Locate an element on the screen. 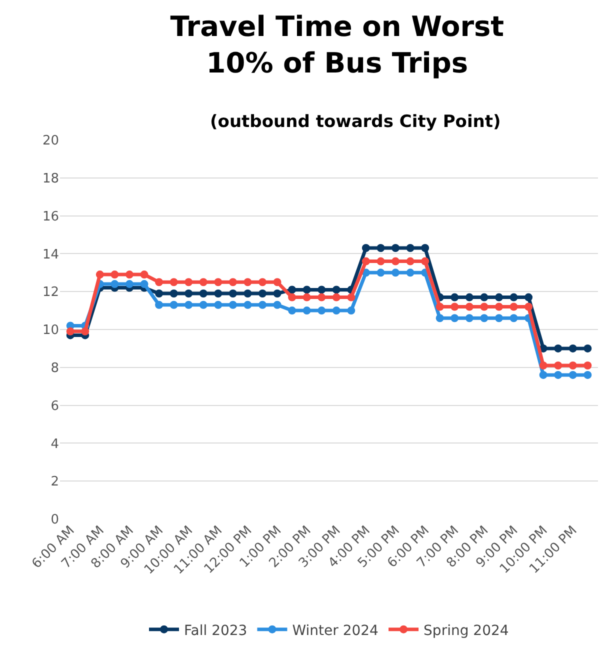 The image size is (613, 658). chart-subtitle: (outbound towards City Point) is located at coordinates (355, 122).